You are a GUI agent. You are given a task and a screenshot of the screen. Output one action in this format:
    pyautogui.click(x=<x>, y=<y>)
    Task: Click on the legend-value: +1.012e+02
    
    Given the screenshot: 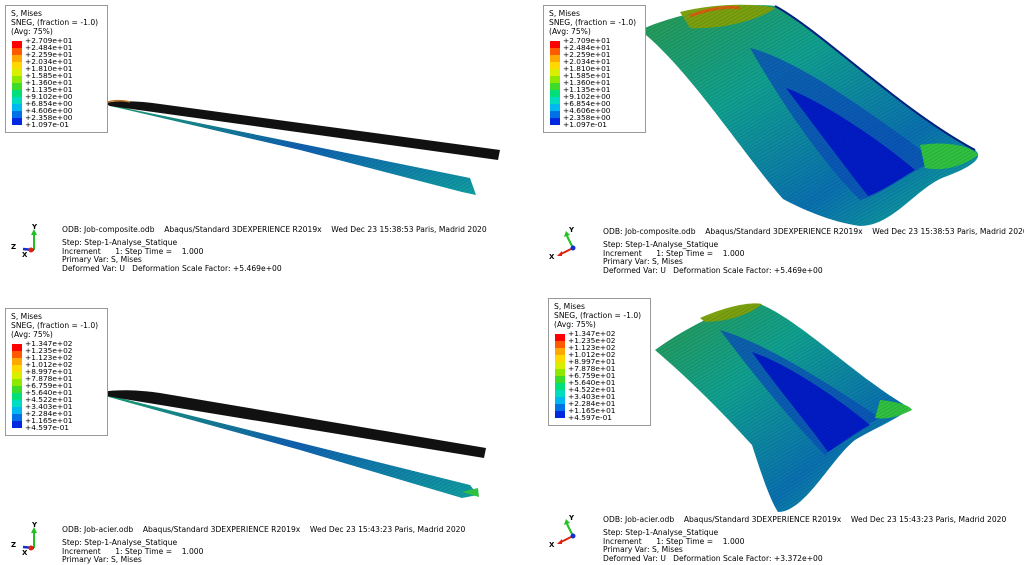 What is the action you would take?
    pyautogui.click(x=592, y=354)
    